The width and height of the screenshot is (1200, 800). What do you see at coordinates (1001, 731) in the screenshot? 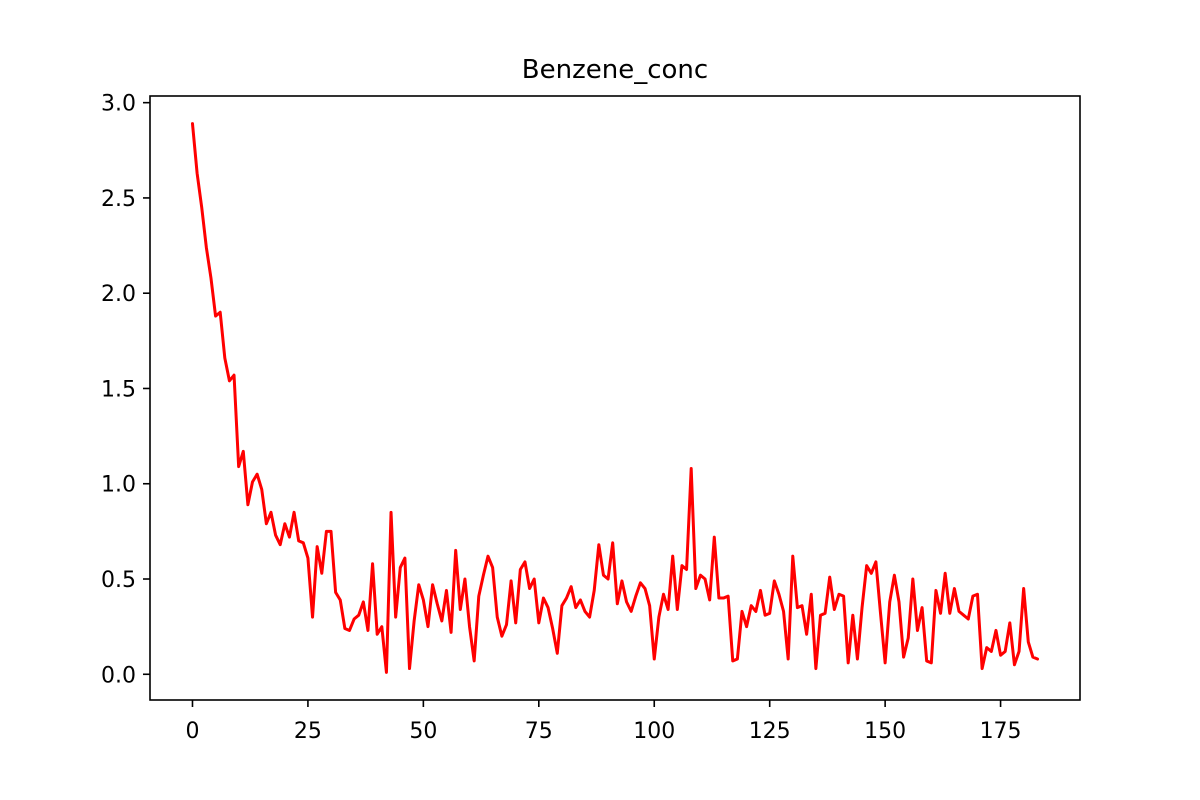
I see `x-tick-label: 175` at bounding box center [1001, 731].